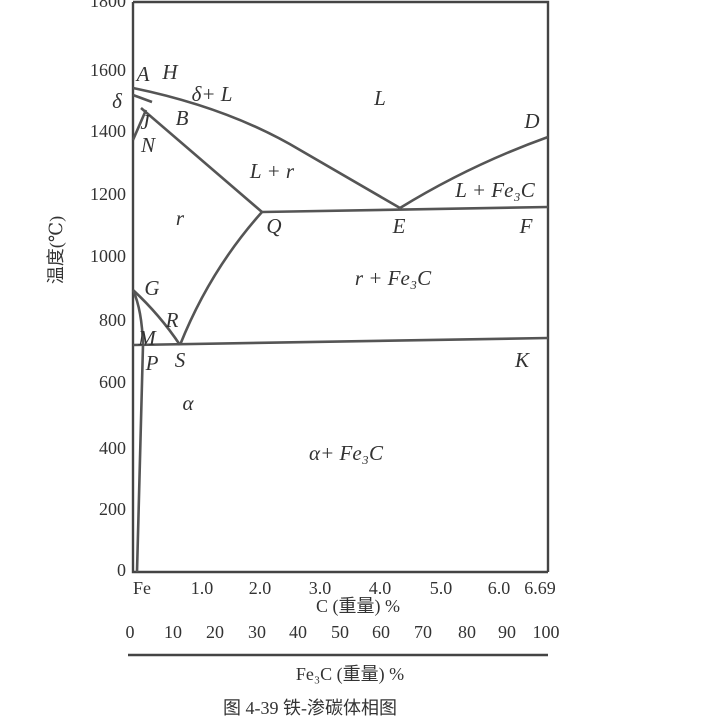 The image size is (703, 724). I want to click on delta-lines, so click(142, 117).